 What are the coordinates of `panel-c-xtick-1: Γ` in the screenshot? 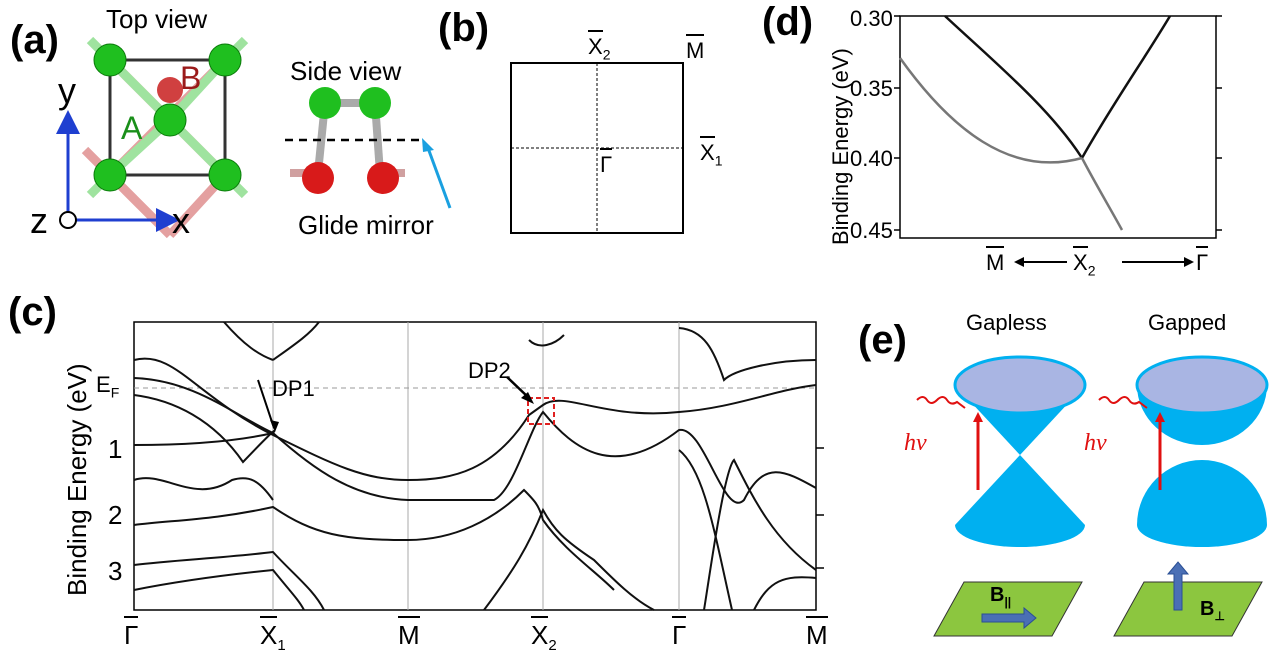 It's located at (131, 633).